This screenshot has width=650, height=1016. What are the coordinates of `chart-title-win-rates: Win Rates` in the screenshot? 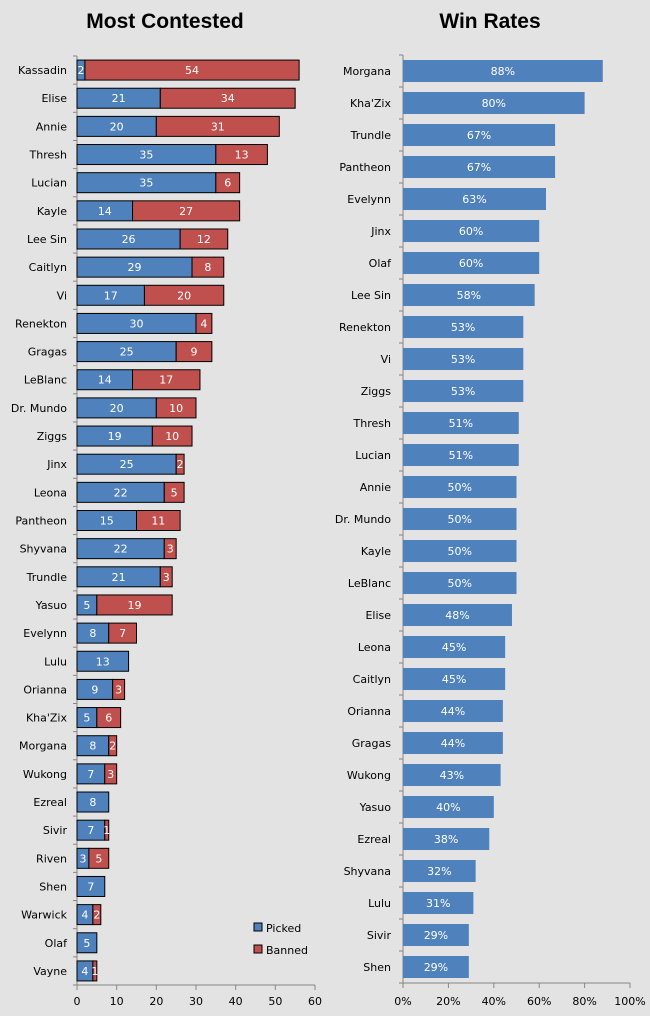 It's located at (490, 21).